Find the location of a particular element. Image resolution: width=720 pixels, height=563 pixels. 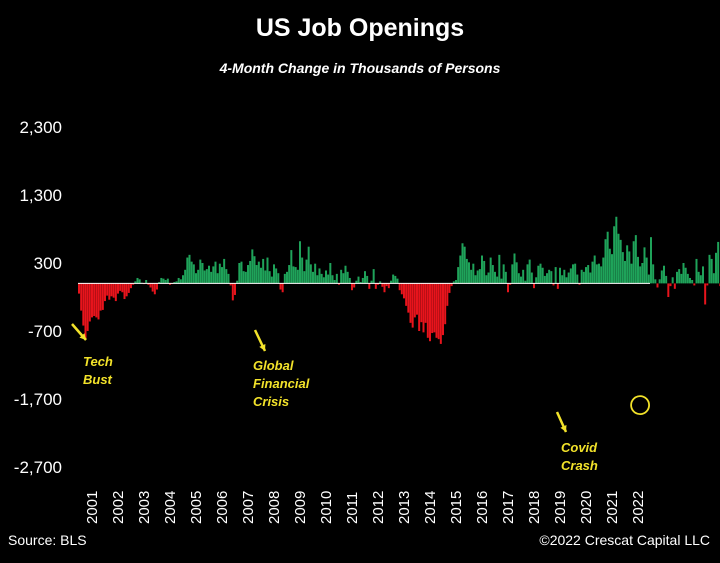

x-tick-label: 2012 is located at coordinates (378, 507).